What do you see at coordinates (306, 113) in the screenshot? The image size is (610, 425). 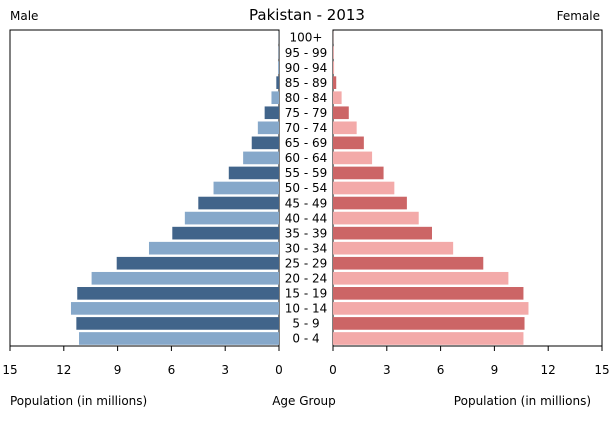 I see `age-group-label: 75 - 79` at bounding box center [306, 113].